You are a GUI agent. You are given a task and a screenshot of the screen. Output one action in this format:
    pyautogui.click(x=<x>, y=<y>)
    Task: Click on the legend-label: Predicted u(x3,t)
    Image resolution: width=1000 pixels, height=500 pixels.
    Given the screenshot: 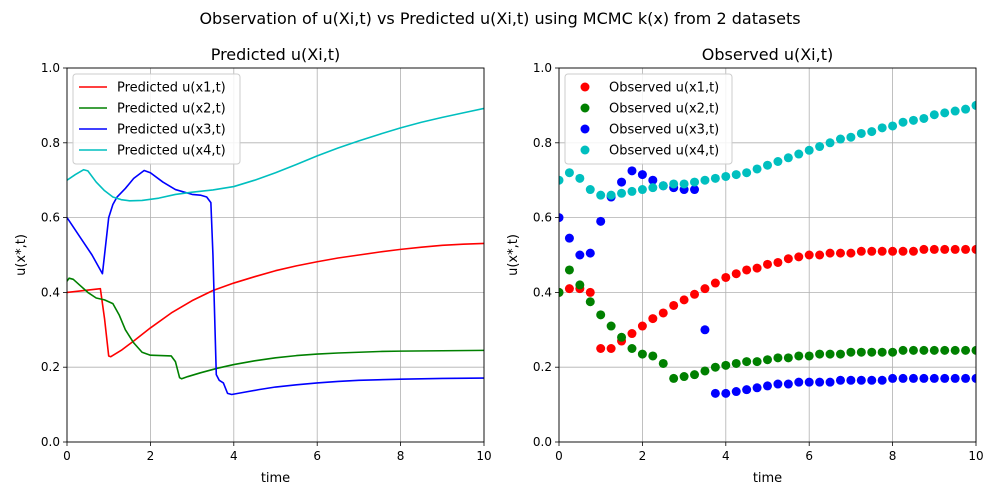 What is the action you would take?
    pyautogui.click(x=171, y=130)
    